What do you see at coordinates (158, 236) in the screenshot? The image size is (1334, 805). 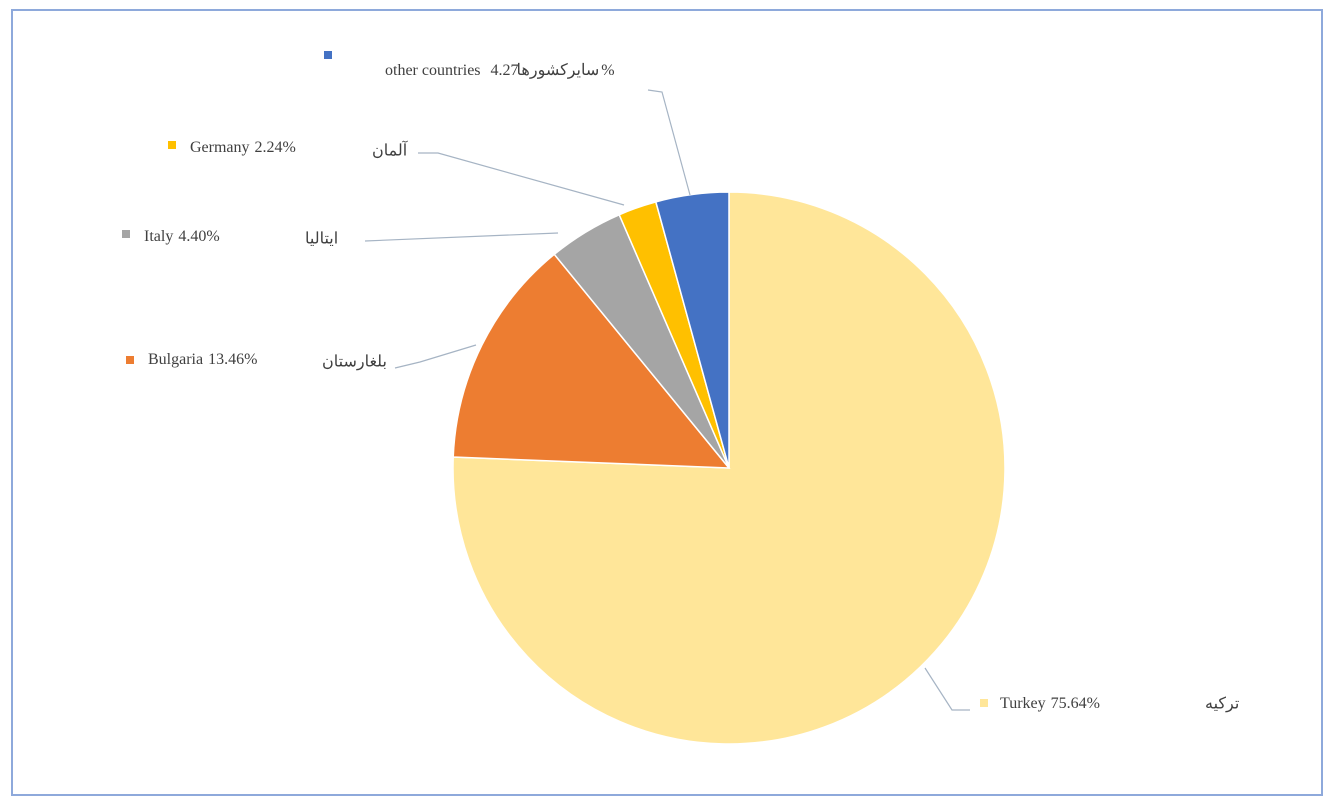 I see `category-name: Italy` at bounding box center [158, 236].